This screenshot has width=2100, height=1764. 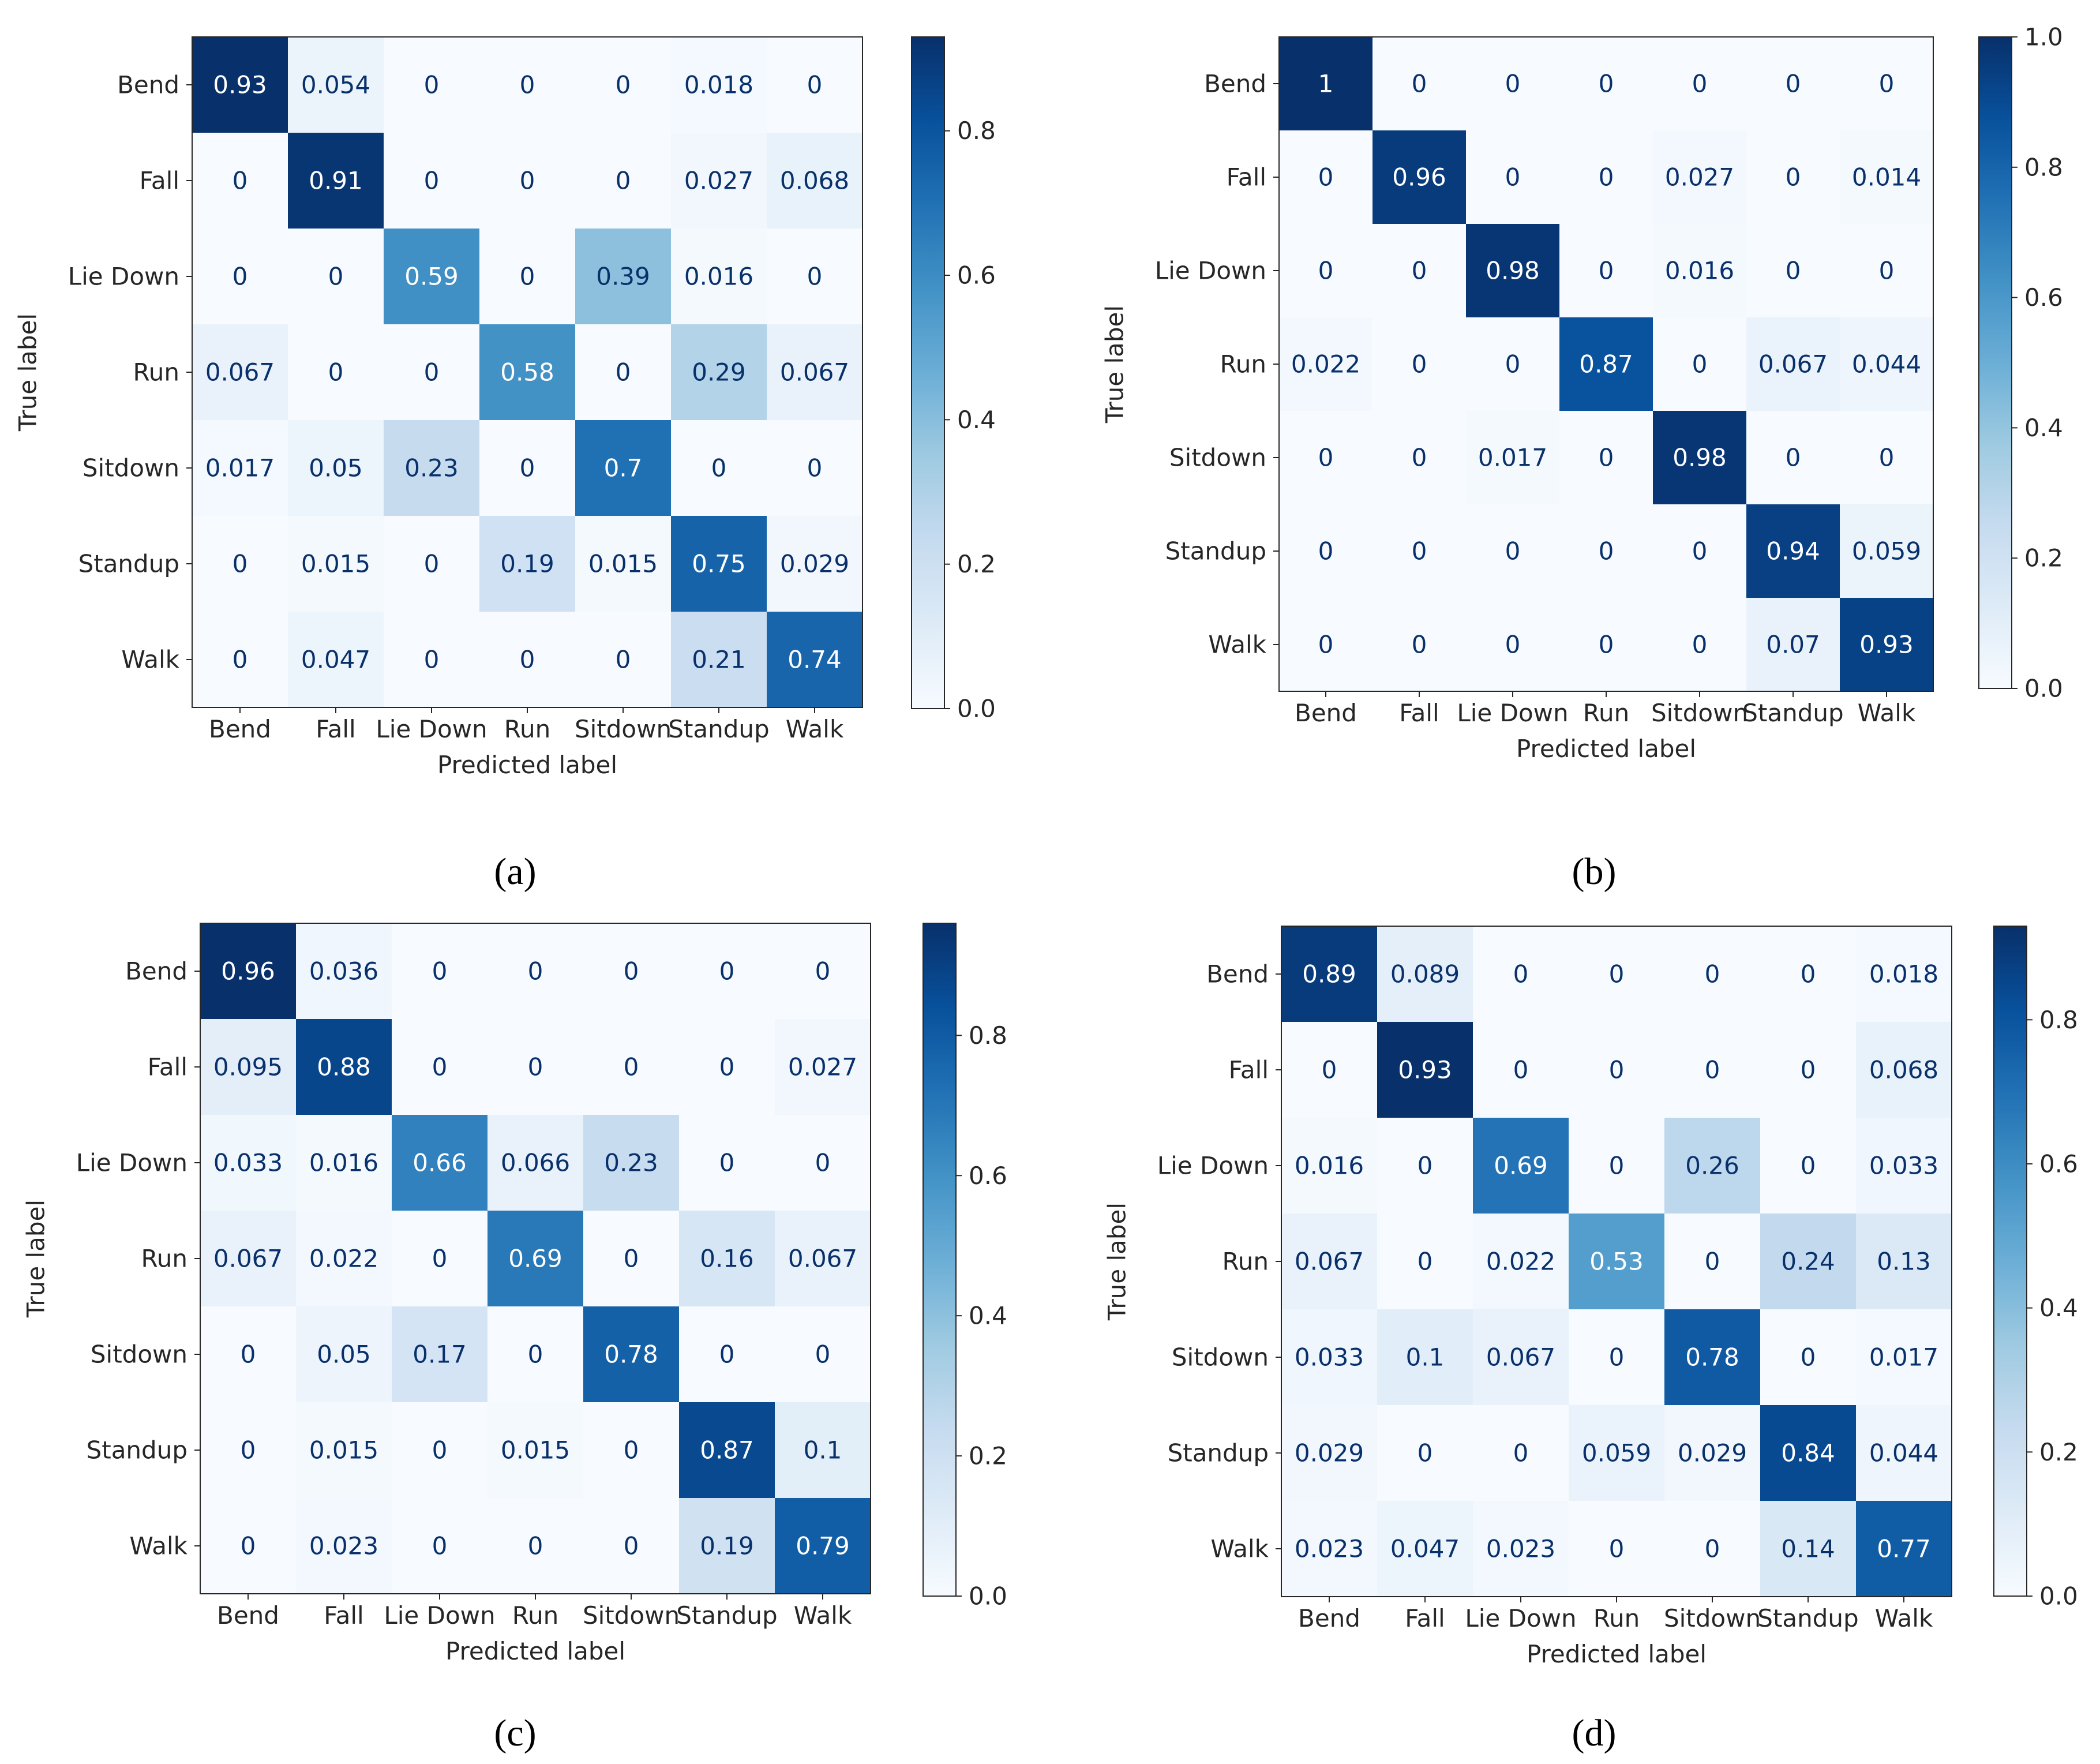 What do you see at coordinates (1617, 1654) in the screenshot?
I see `x-axis-title: Predicted label` at bounding box center [1617, 1654].